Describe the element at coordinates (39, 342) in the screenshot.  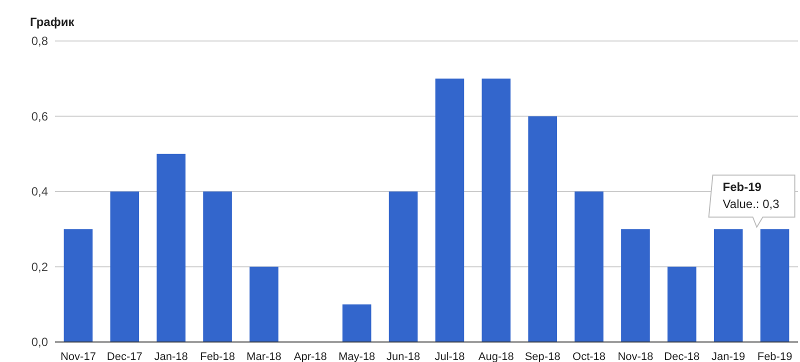
I see `y-tick-label: 0,0` at that location.